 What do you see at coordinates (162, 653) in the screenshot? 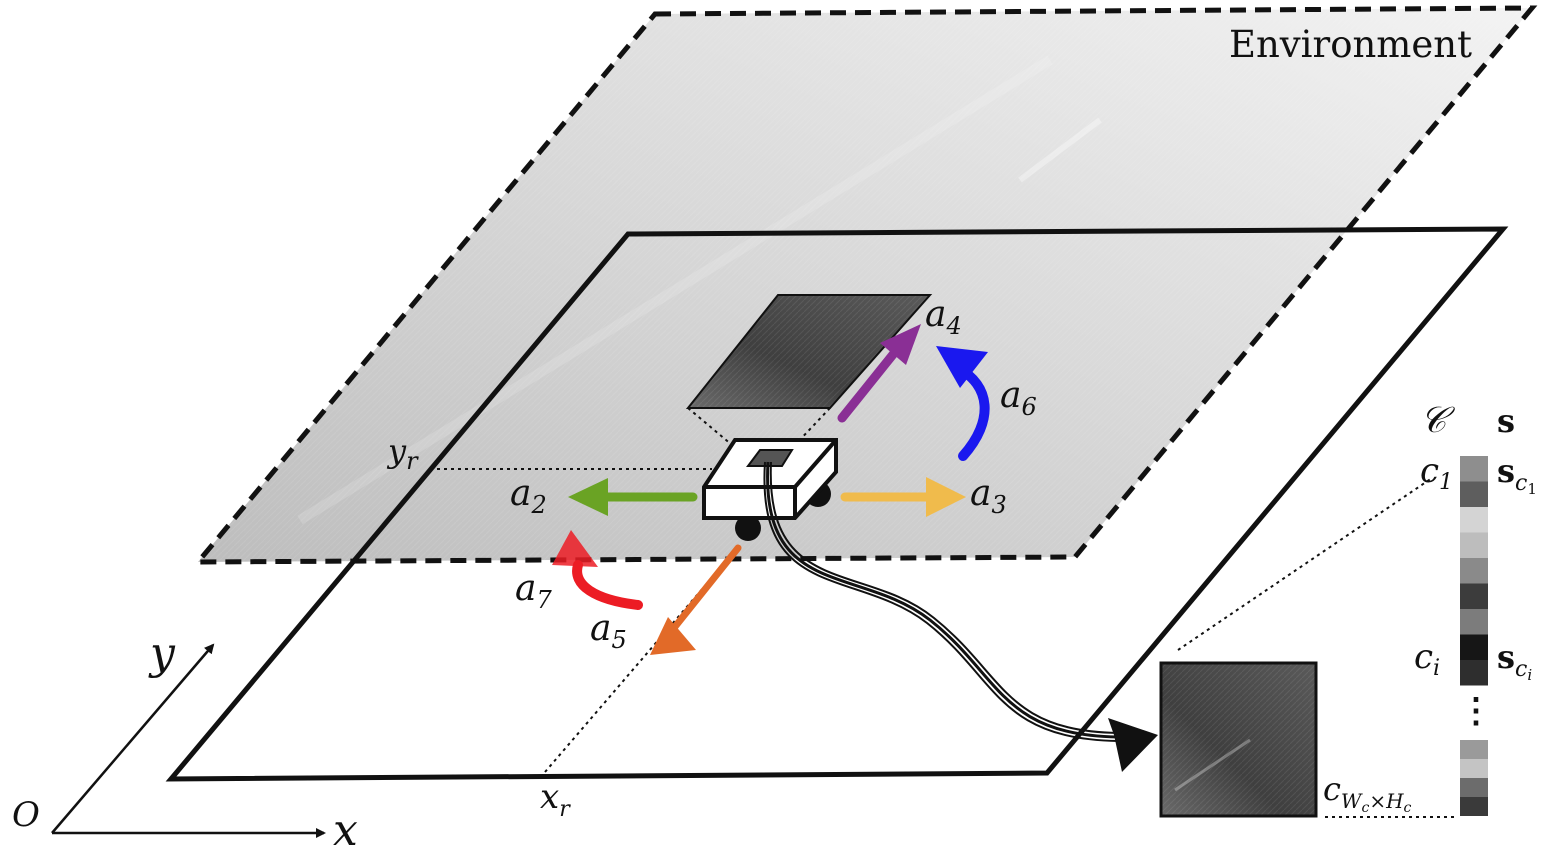
I see `y-axis-label: y` at bounding box center [162, 653].